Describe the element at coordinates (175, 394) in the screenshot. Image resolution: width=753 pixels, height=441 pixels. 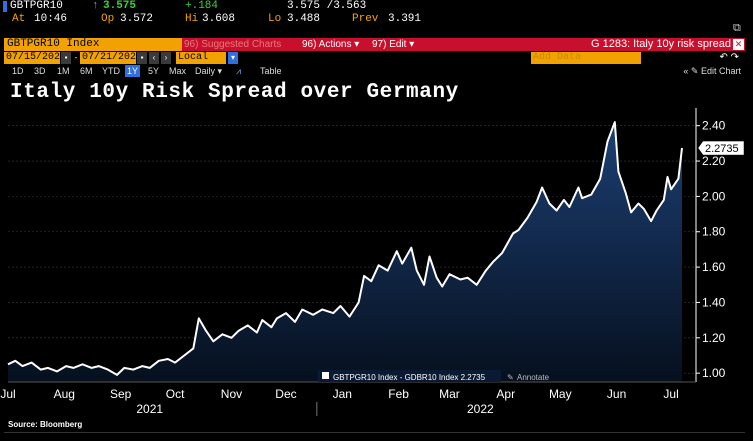
I see `x-tick-label: Oct` at that location.